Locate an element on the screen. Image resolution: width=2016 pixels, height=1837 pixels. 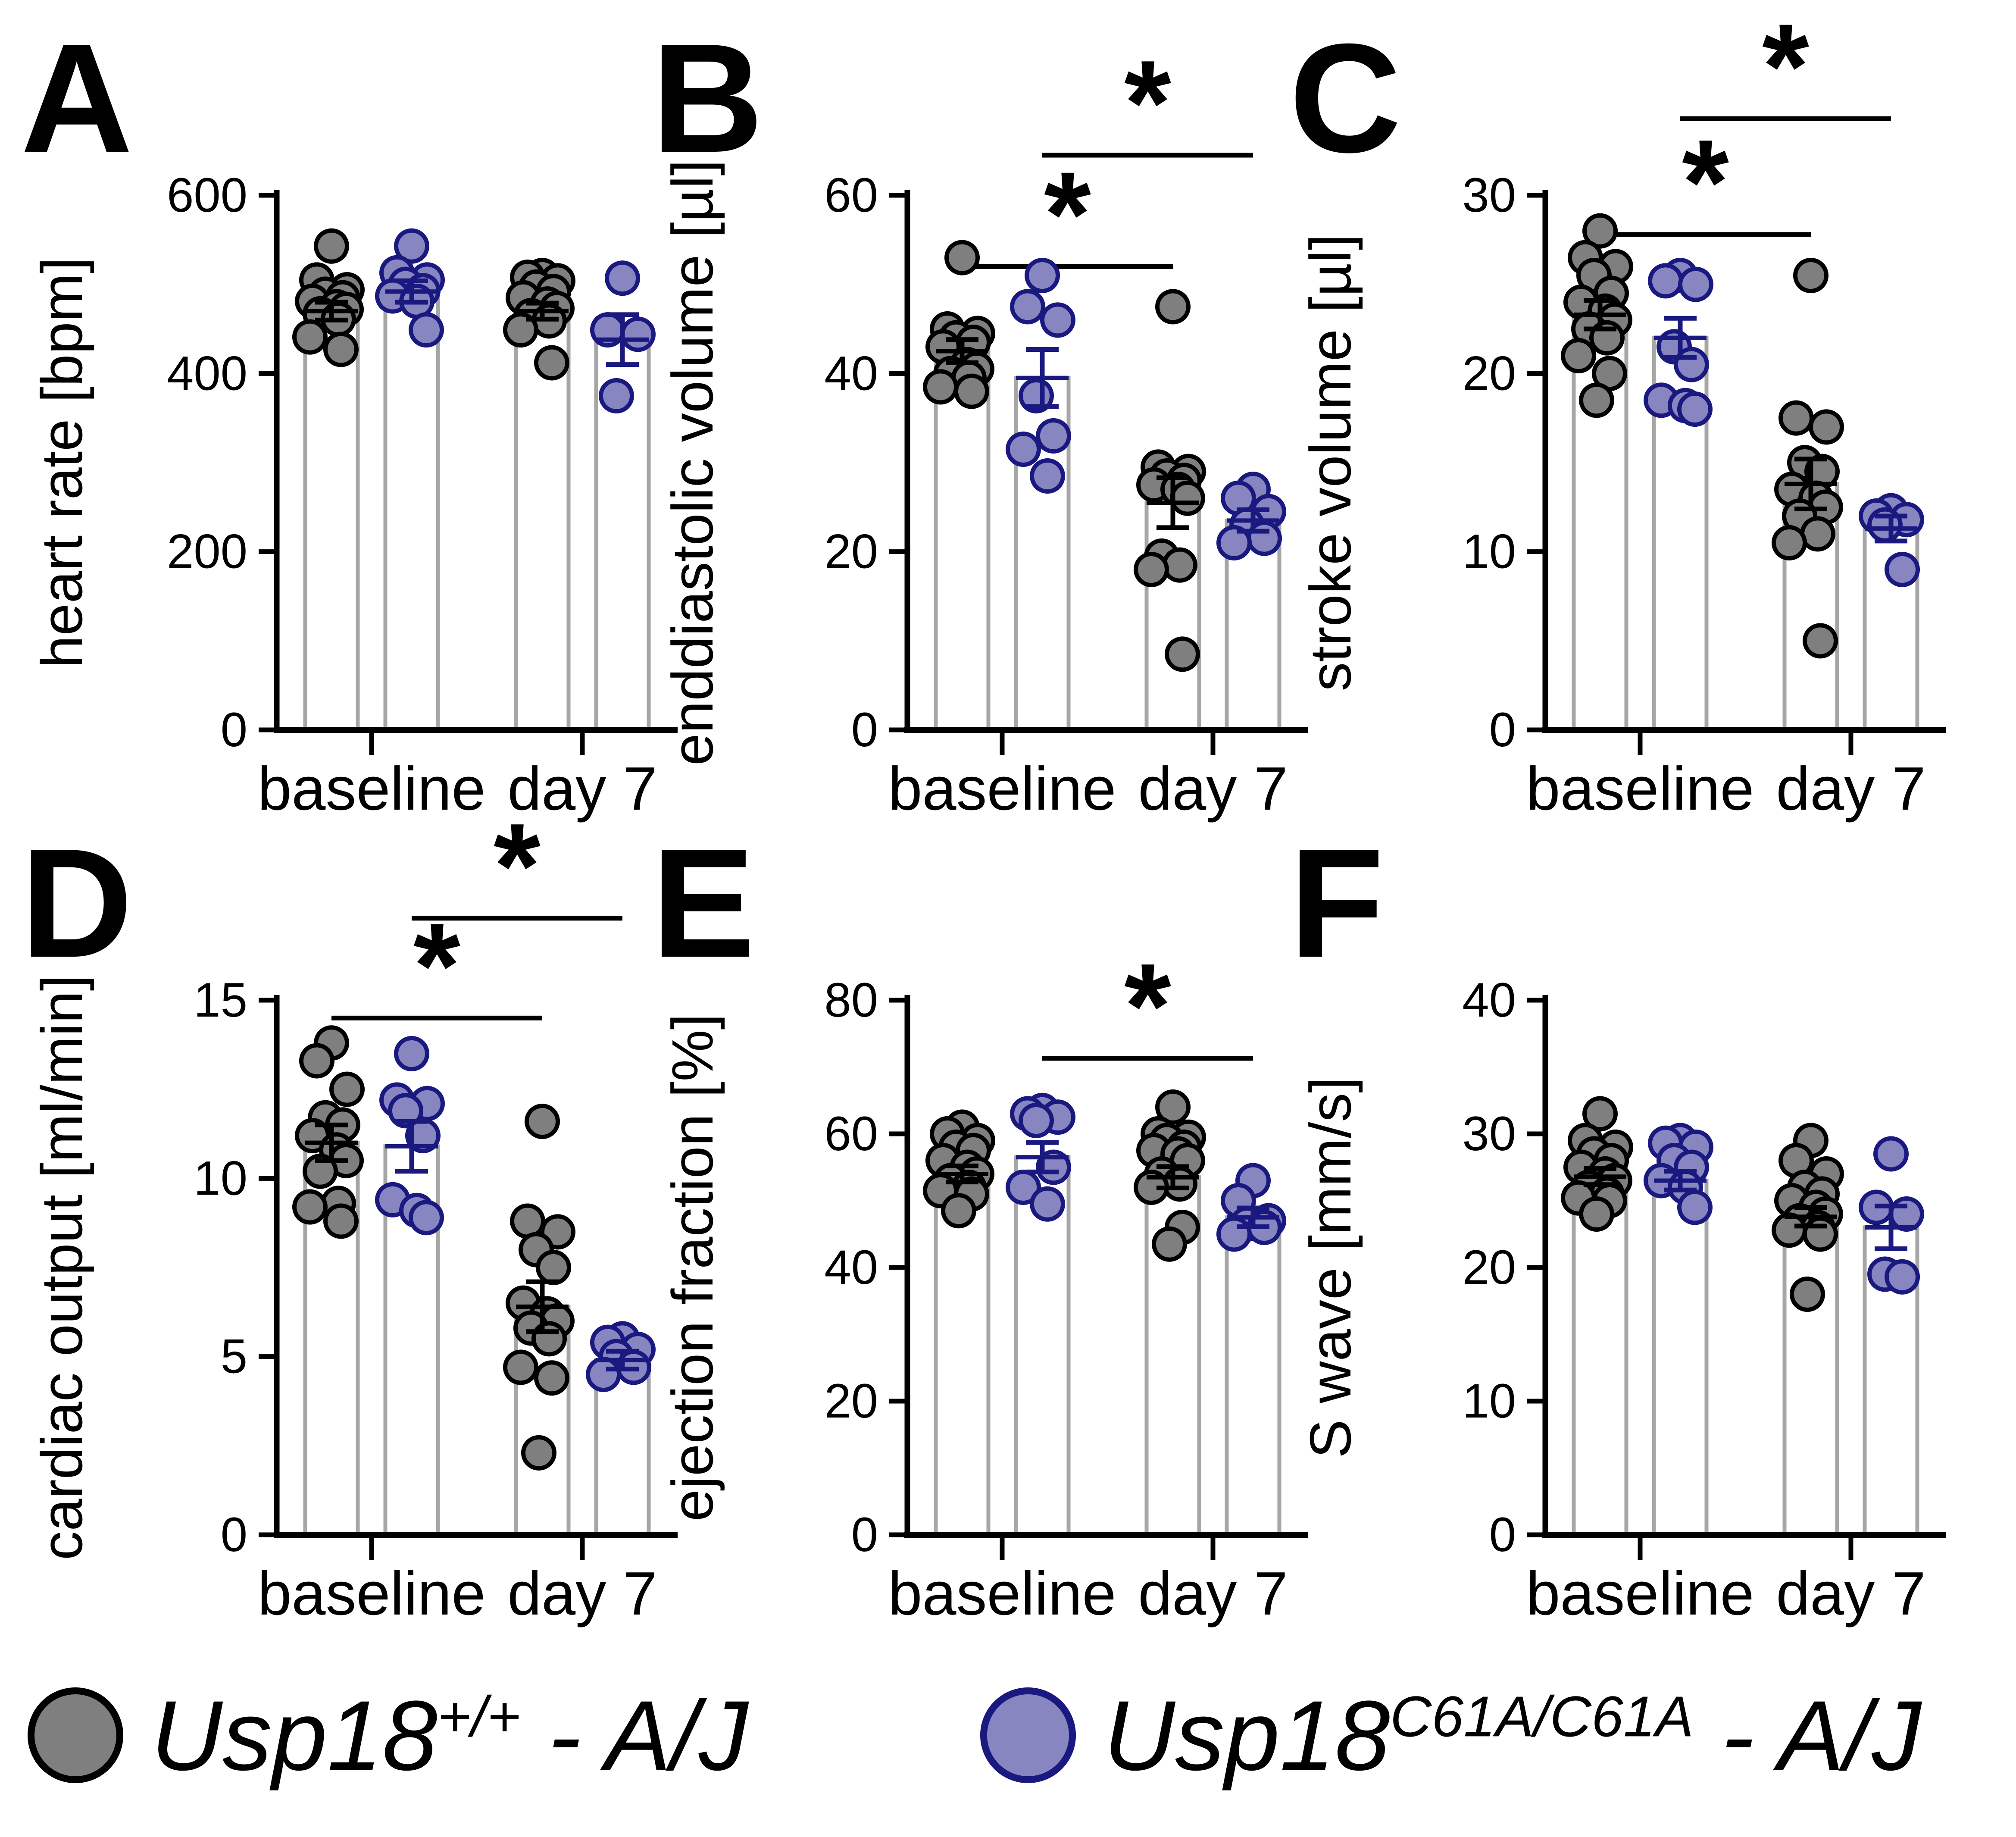
gene-name: Usp18 is located at coordinates (294, 1736).